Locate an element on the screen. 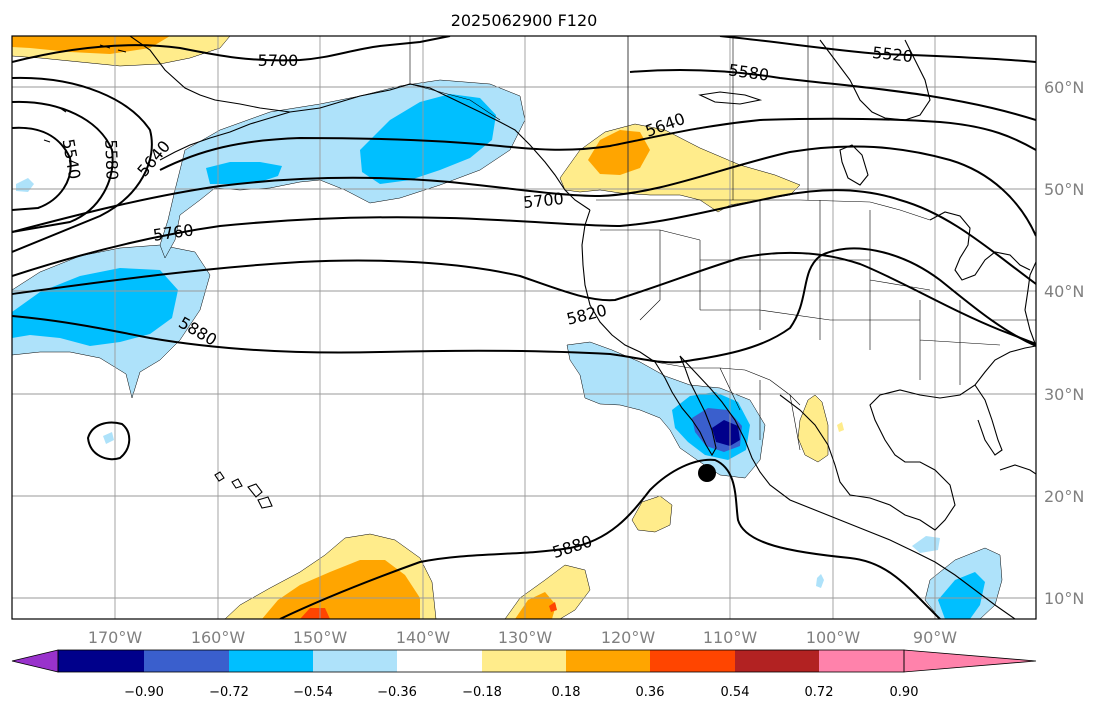 This screenshot has height=712, width=1105. negative-anomaly-hawaii-north-small is located at coordinates (108, 438).